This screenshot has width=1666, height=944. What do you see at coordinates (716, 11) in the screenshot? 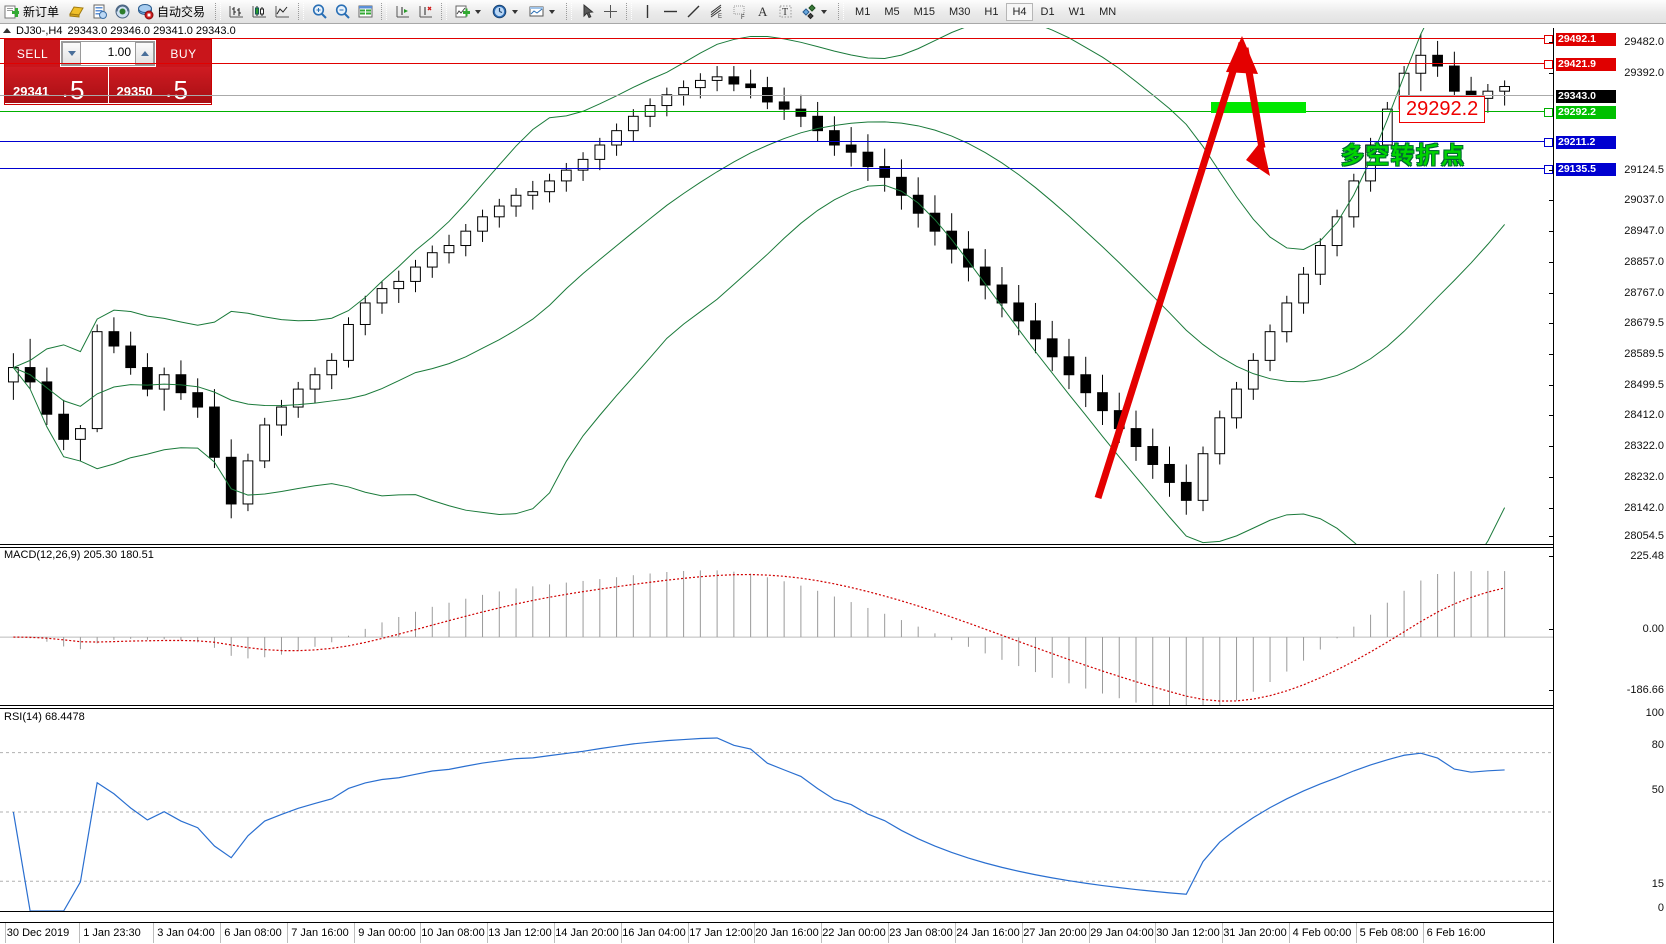
I see `fibonacci-button: E` at bounding box center [716, 11].